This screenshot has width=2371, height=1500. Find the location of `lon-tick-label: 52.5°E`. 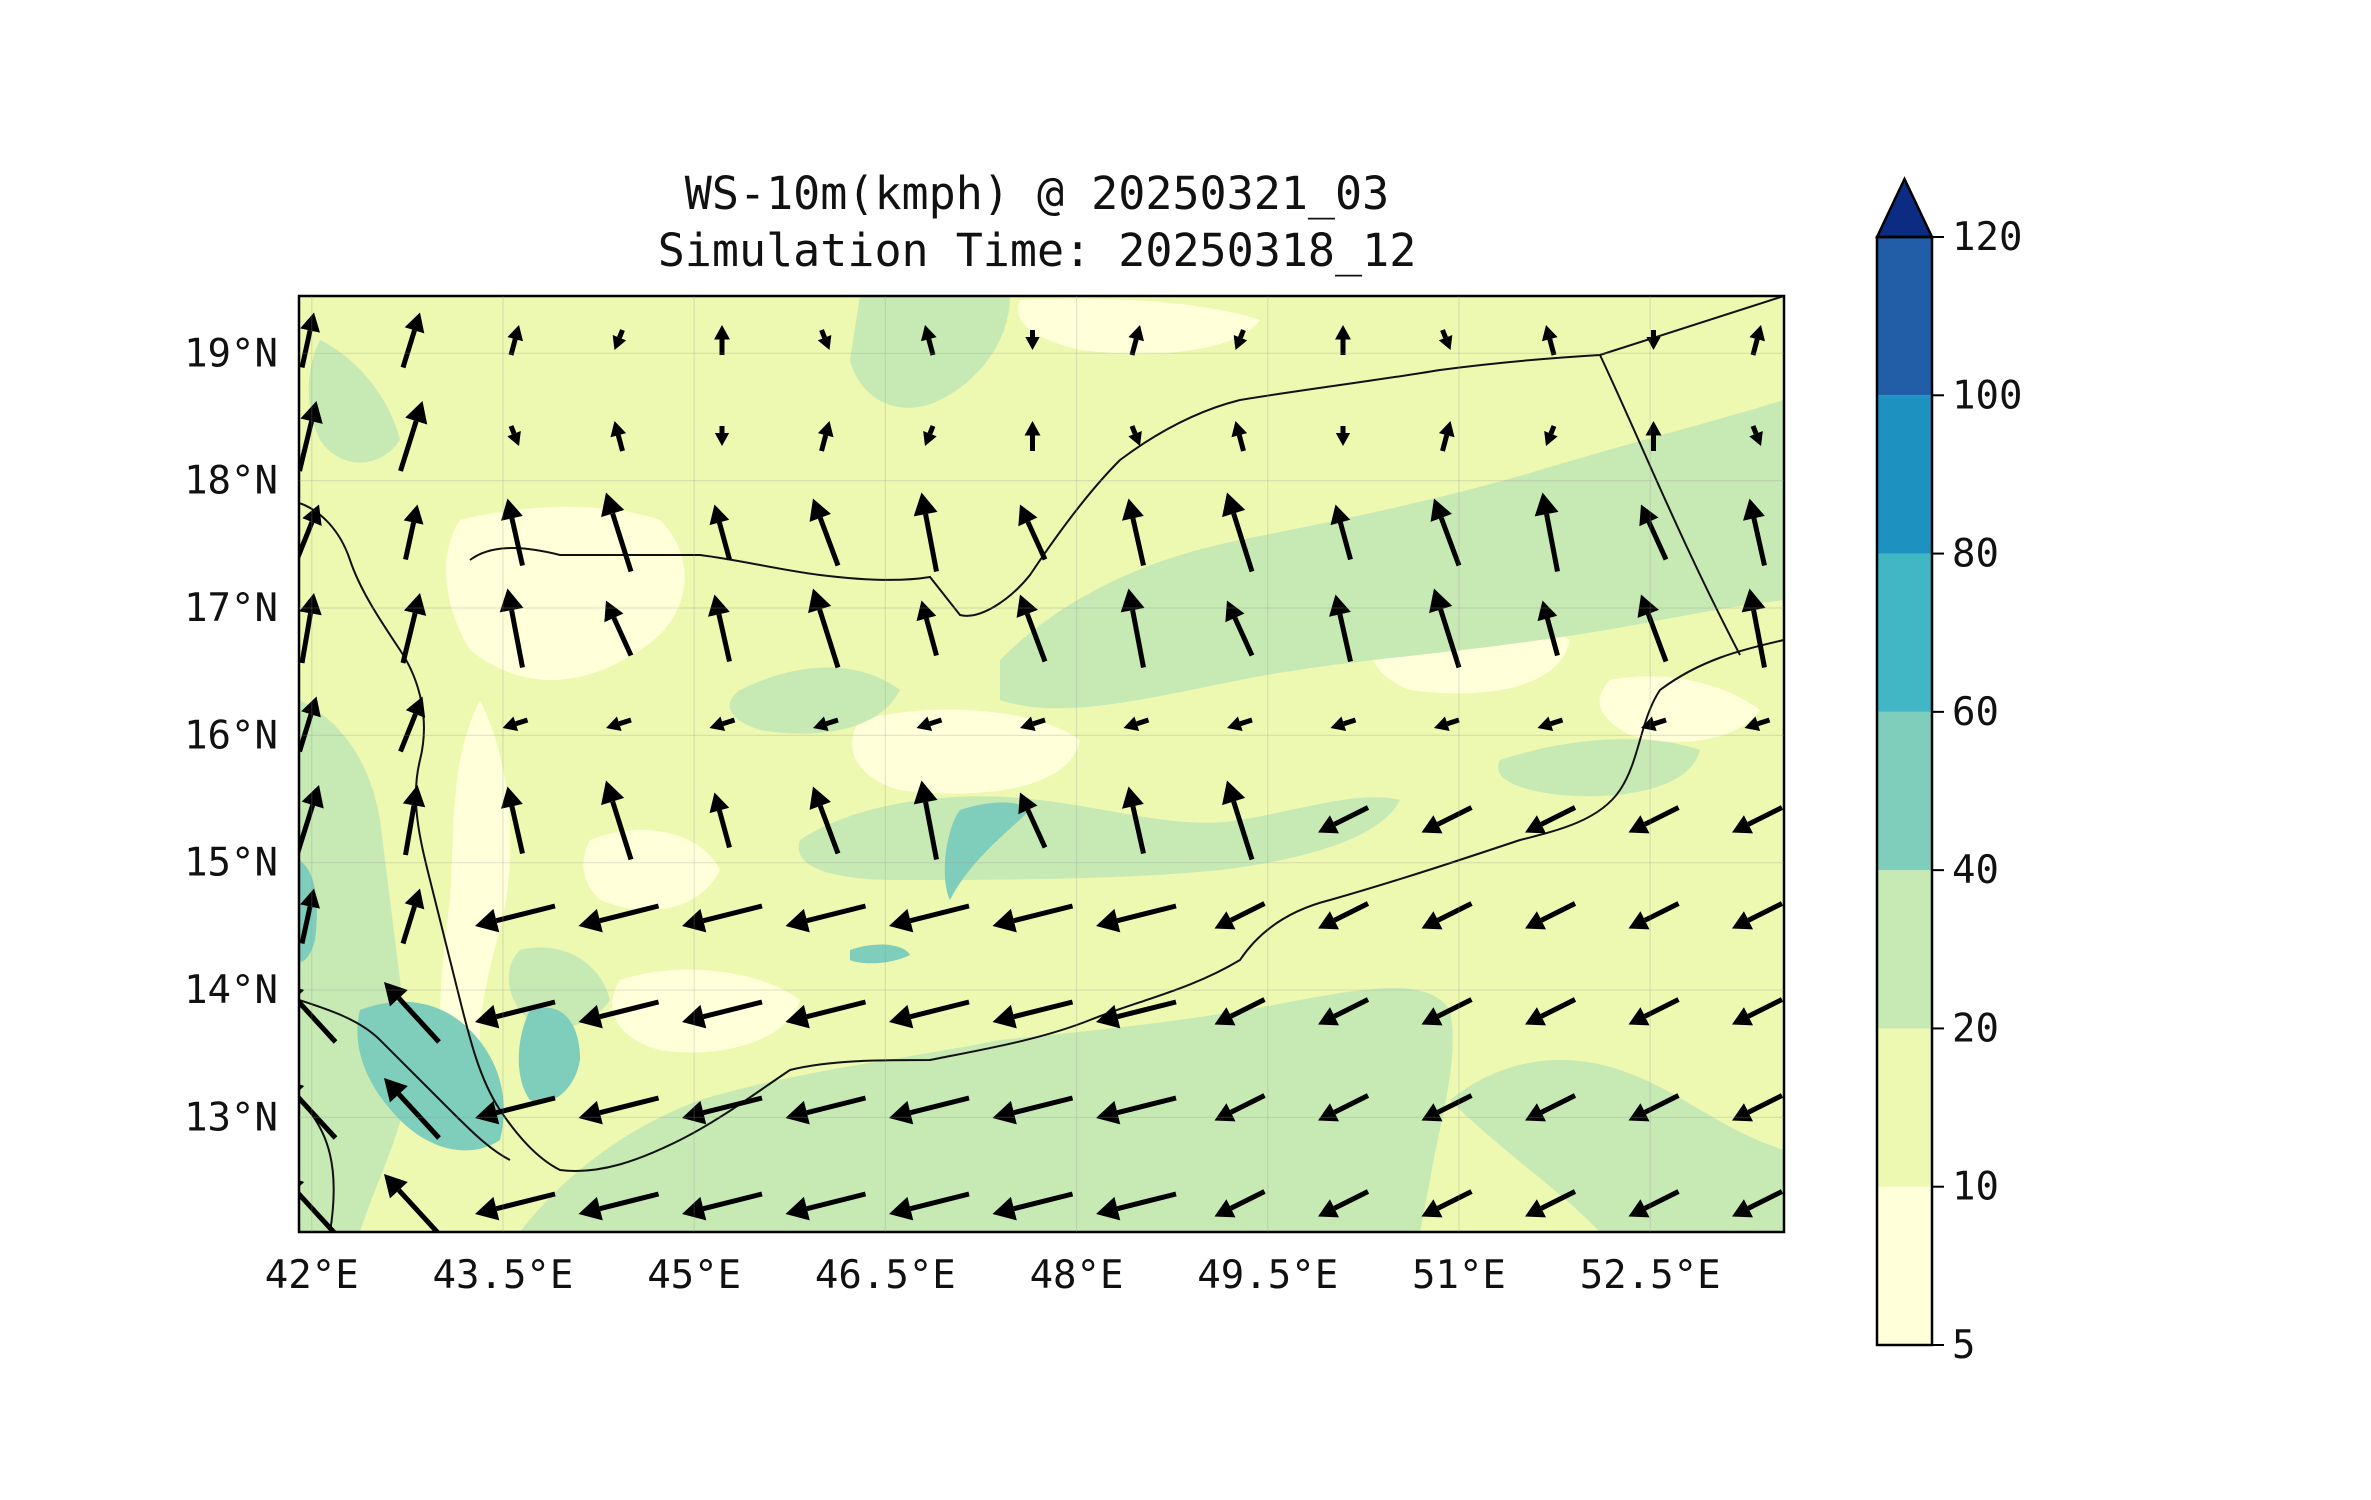

lon-tick-label: 52.5°E is located at coordinates (1650, 1275).